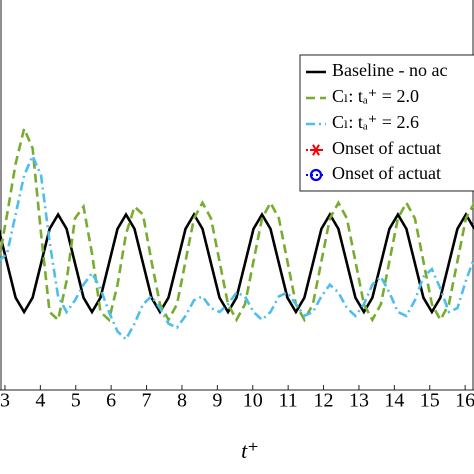  I want to click on legend-label: Baseline - no ac, so click(389, 70).